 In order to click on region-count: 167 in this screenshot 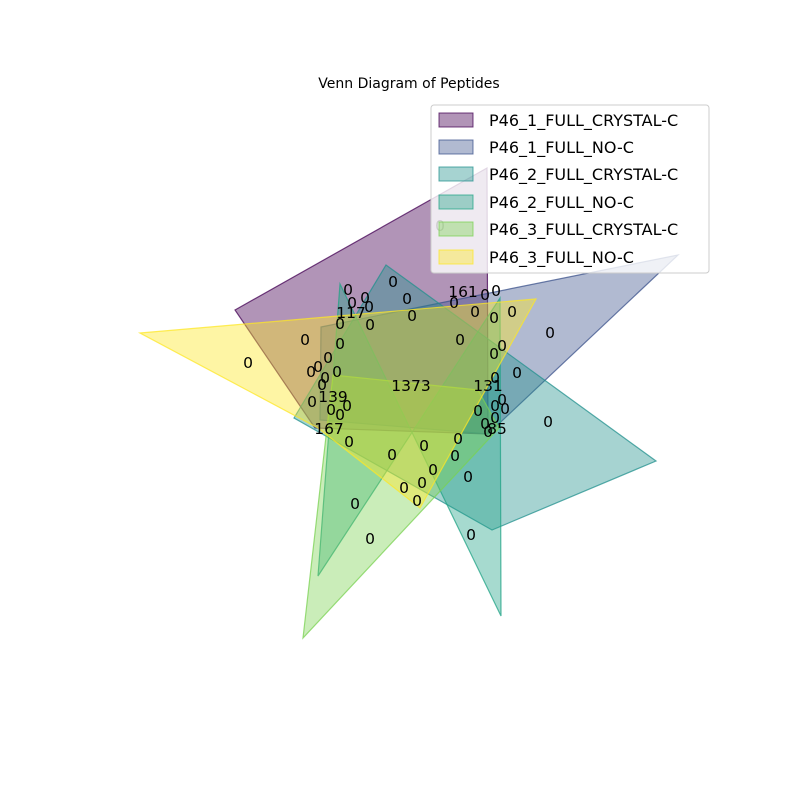, I will do `click(329, 429)`.